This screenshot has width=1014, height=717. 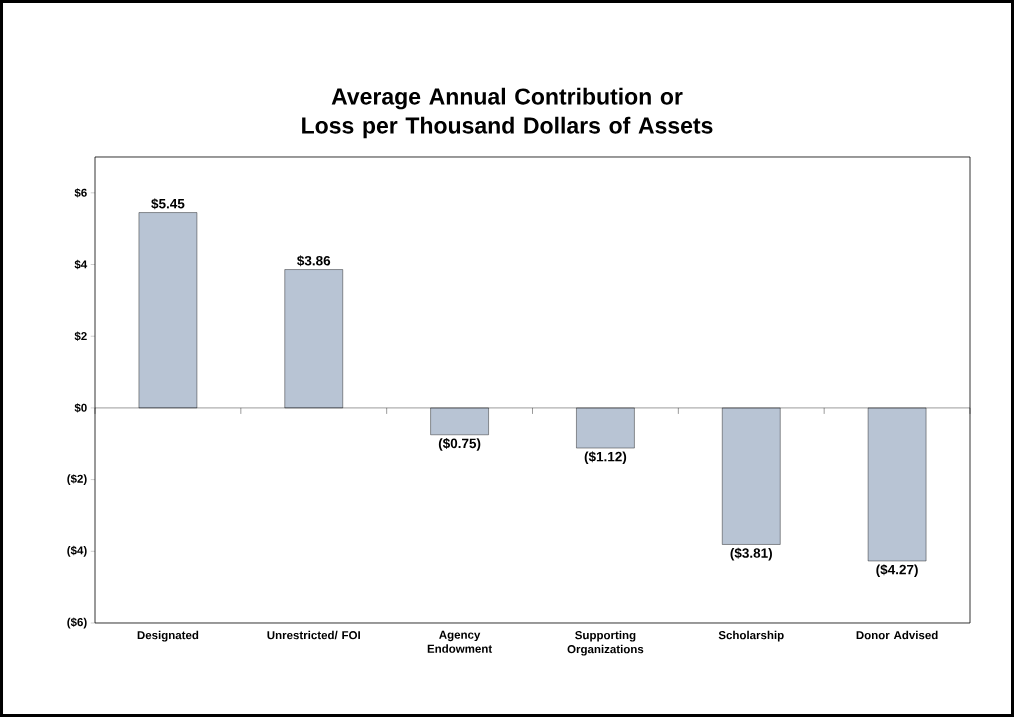 What do you see at coordinates (77, 623) in the screenshot?
I see `y-tick-label: ($6)` at bounding box center [77, 623].